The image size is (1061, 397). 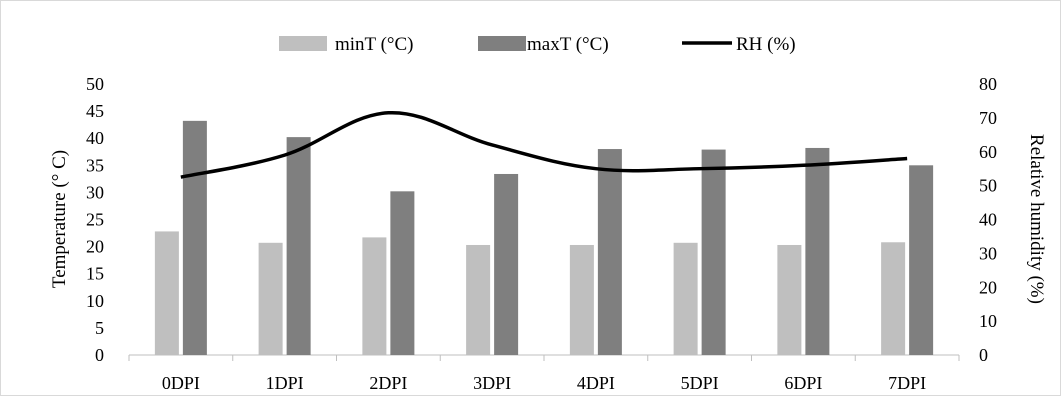 What do you see at coordinates (988, 186) in the screenshot?
I see `y2-tick-label: 50` at bounding box center [988, 186].